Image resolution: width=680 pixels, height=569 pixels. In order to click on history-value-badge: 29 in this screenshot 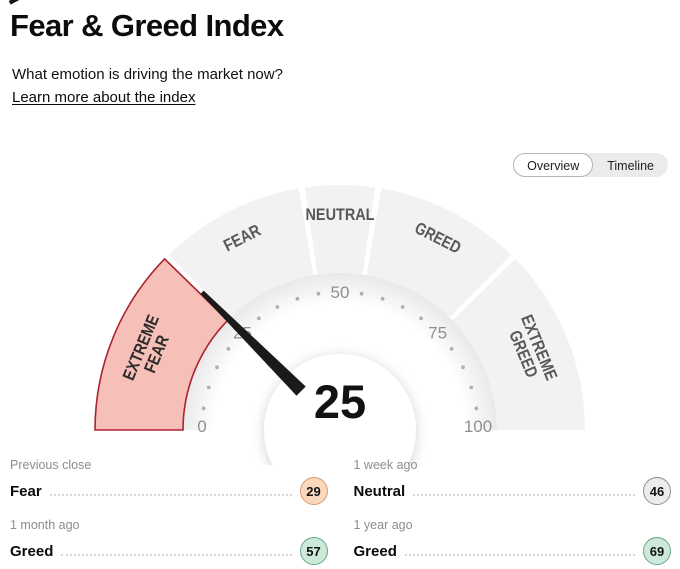, I will do `click(313, 491)`.